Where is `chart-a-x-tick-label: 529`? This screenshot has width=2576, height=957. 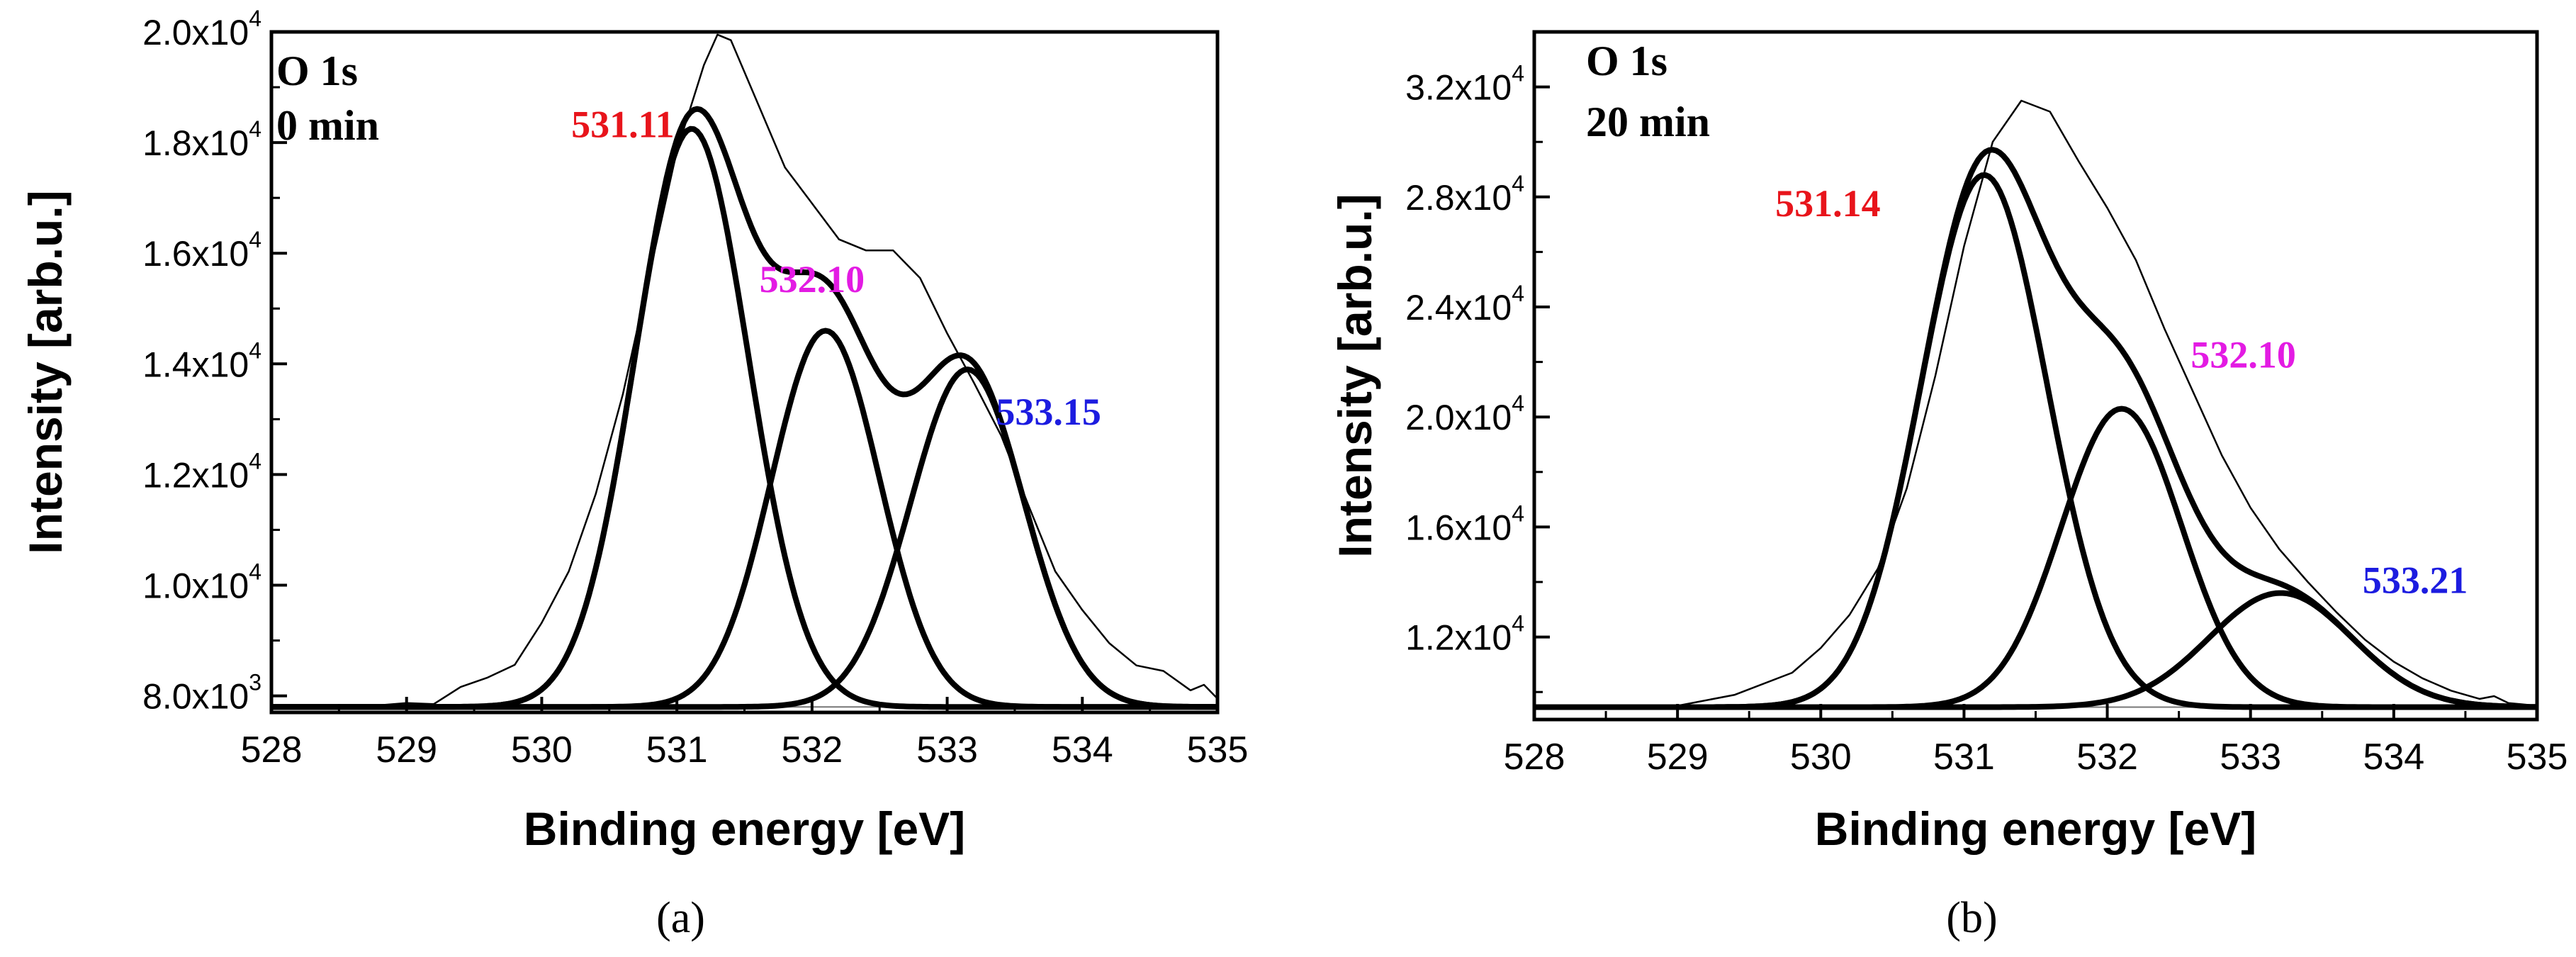
chart-a-x-tick-label: 529 is located at coordinates (406, 750).